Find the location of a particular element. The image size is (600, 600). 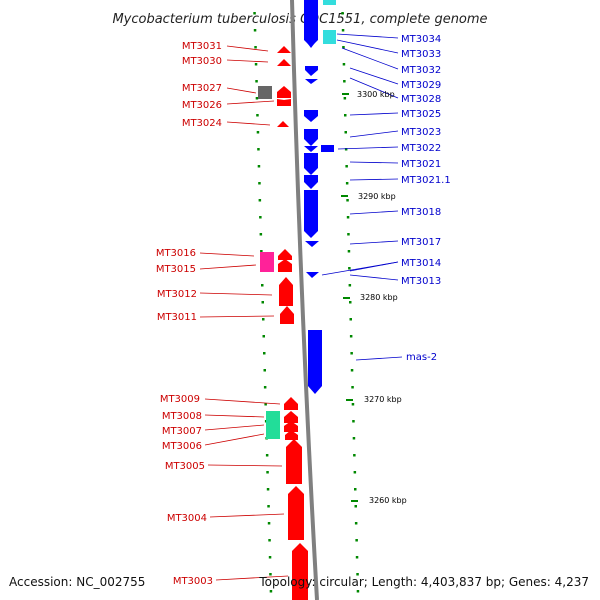

gene-MT3023-shape is located at coordinates (311, 137).